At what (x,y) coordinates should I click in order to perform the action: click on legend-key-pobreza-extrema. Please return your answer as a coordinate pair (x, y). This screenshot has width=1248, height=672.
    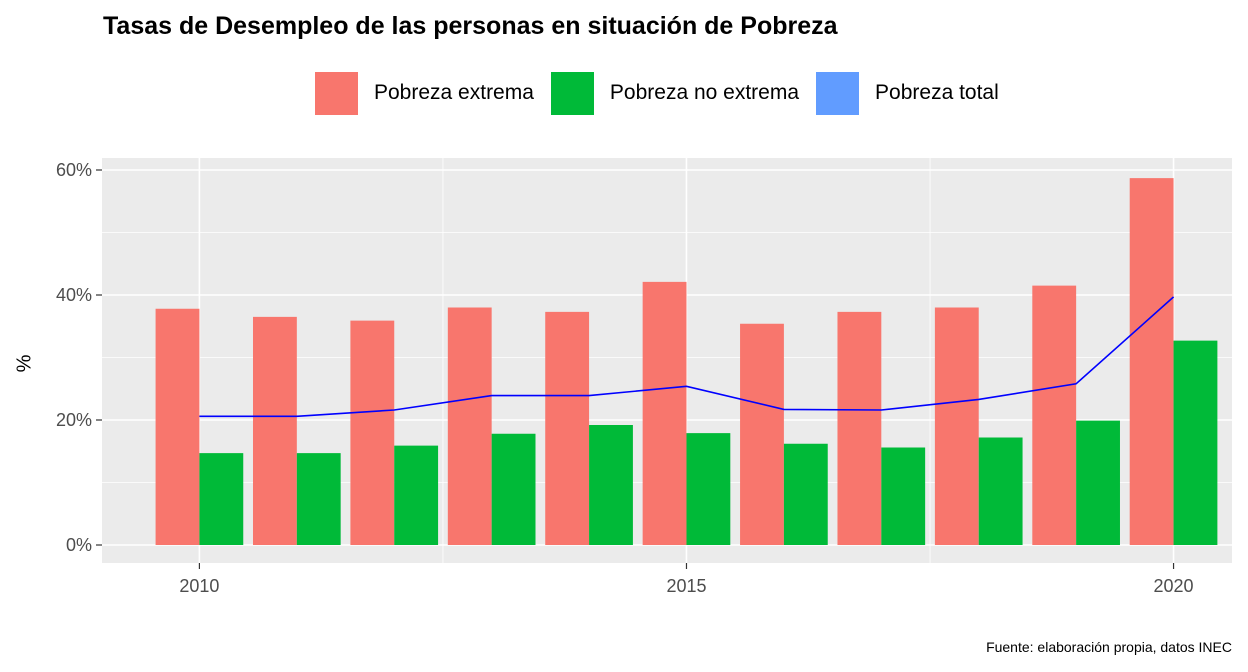
    Looking at the image, I should click on (336, 93).